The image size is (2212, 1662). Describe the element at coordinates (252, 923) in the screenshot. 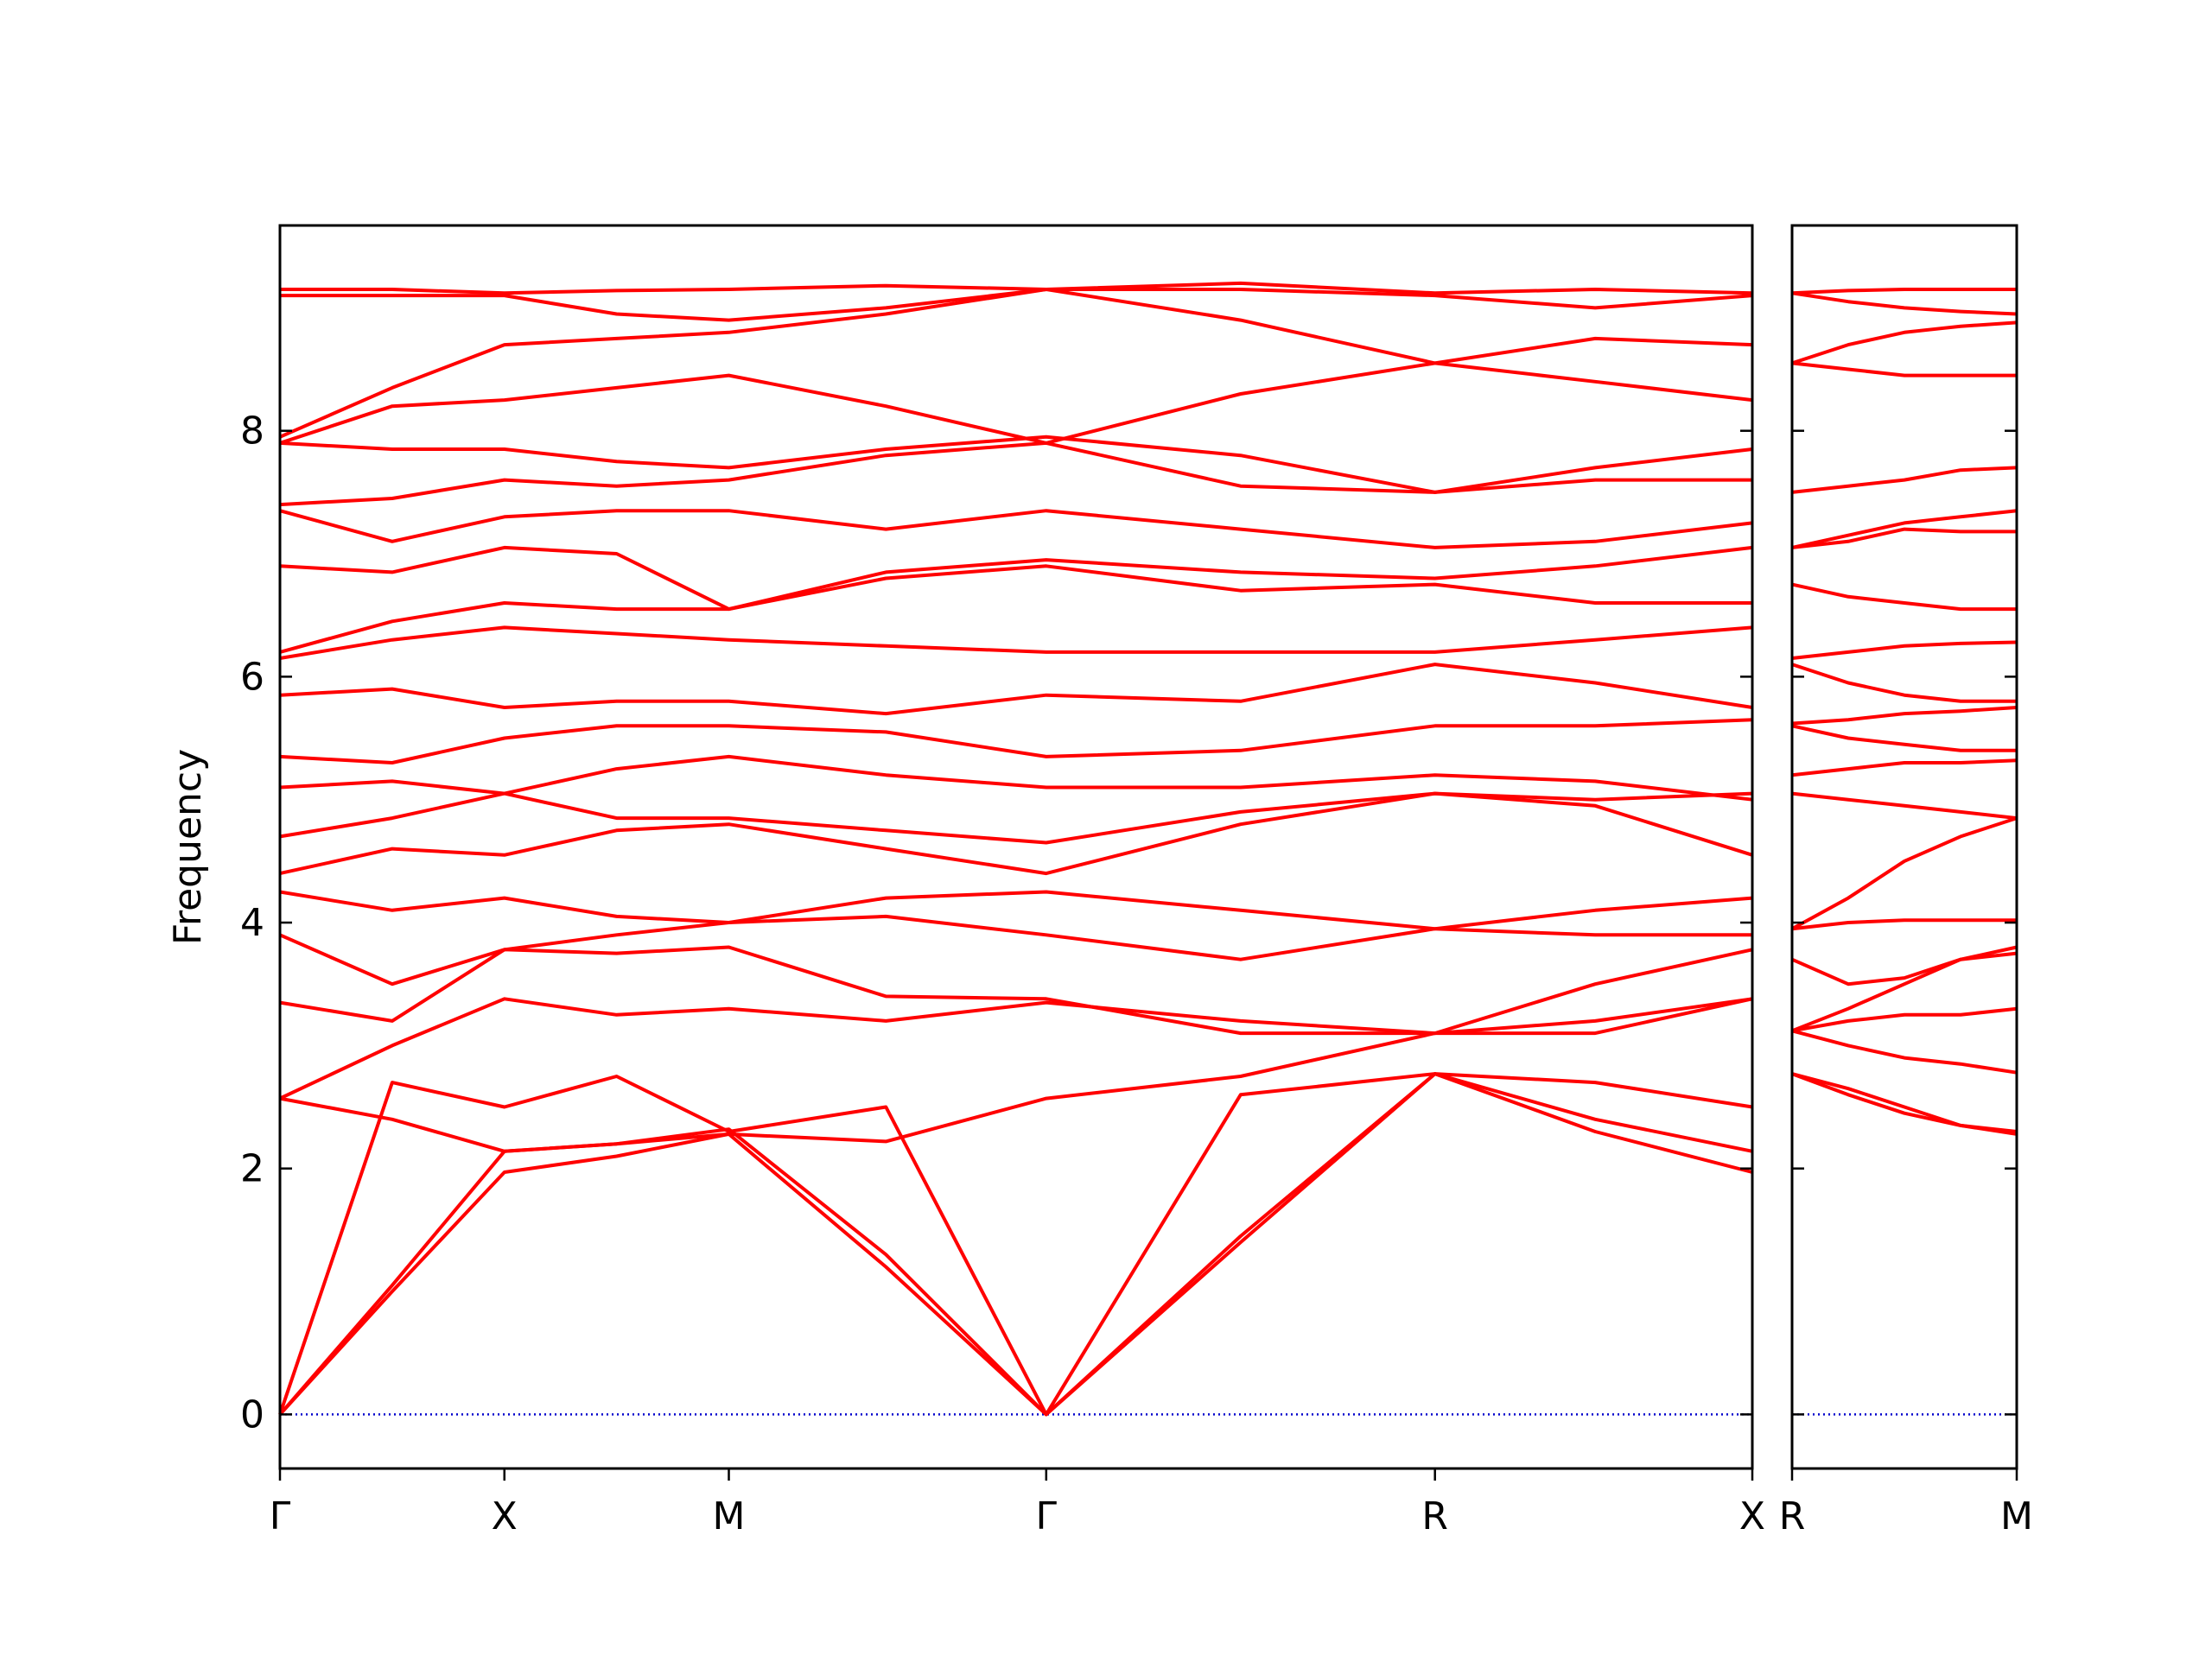

I see `y-tick-label: 4` at that location.